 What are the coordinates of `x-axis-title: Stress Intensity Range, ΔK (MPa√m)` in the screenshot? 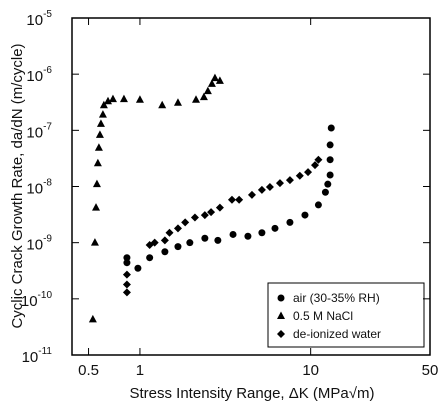 It's located at (252, 393).